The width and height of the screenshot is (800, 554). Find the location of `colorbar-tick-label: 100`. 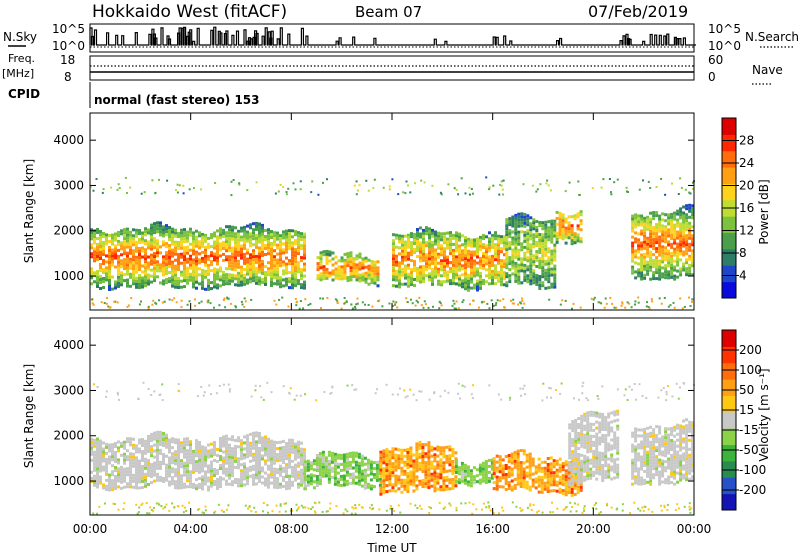

colorbar-tick-label: 100 is located at coordinates (750, 370).